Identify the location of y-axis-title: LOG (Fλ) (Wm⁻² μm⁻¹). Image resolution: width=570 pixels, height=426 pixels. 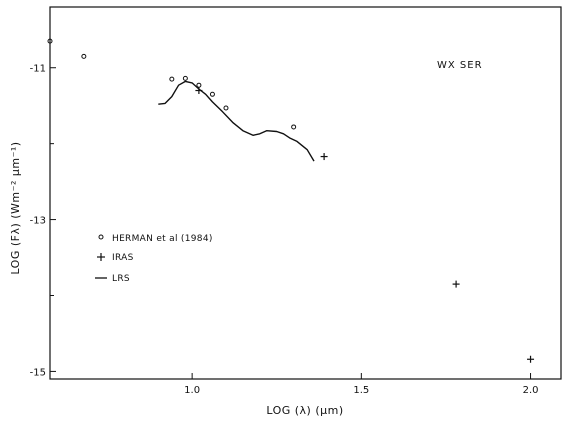
(15, 207).